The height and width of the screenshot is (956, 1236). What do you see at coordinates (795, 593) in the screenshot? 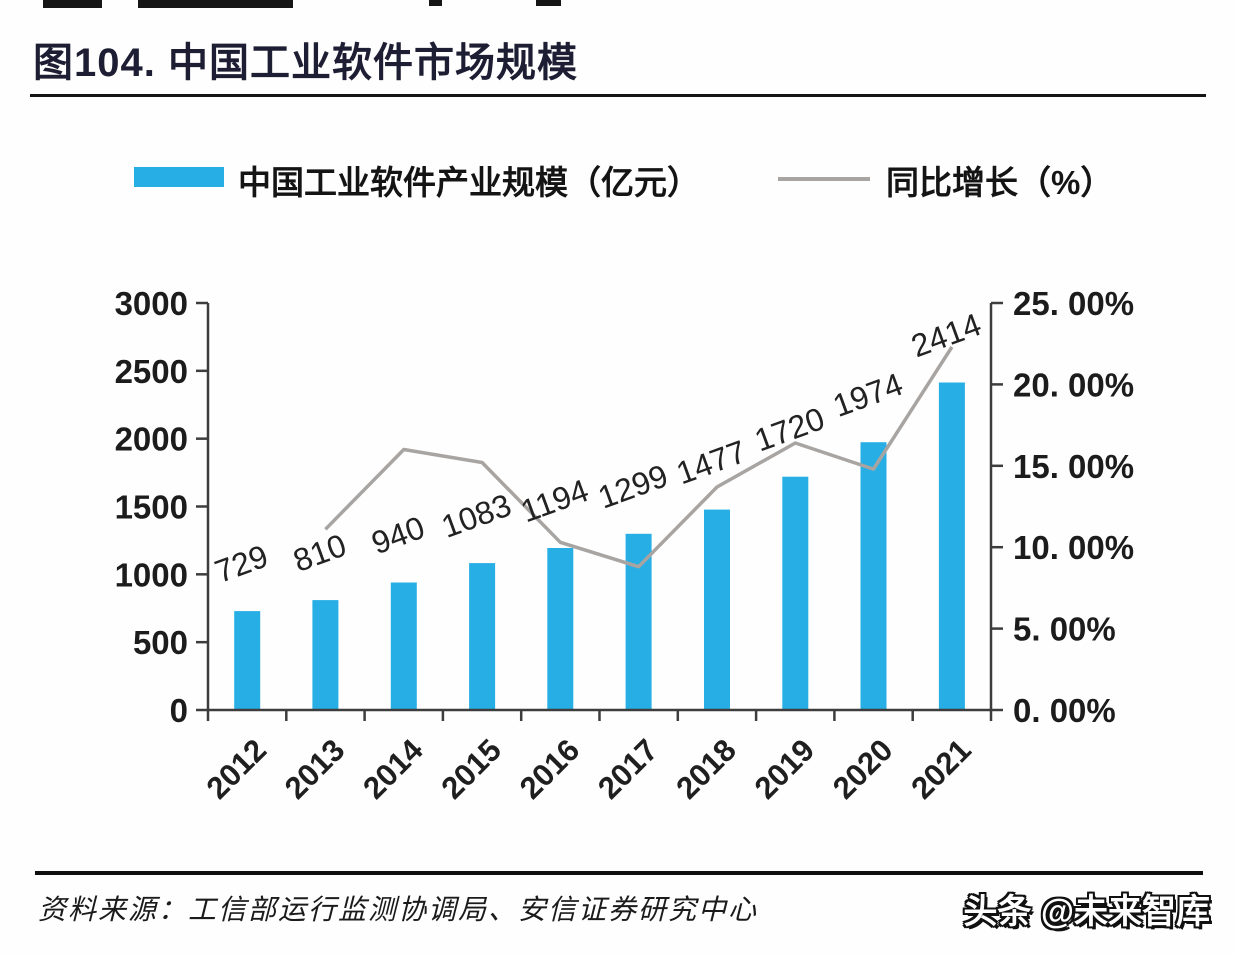
I see `bar-2019` at bounding box center [795, 593].